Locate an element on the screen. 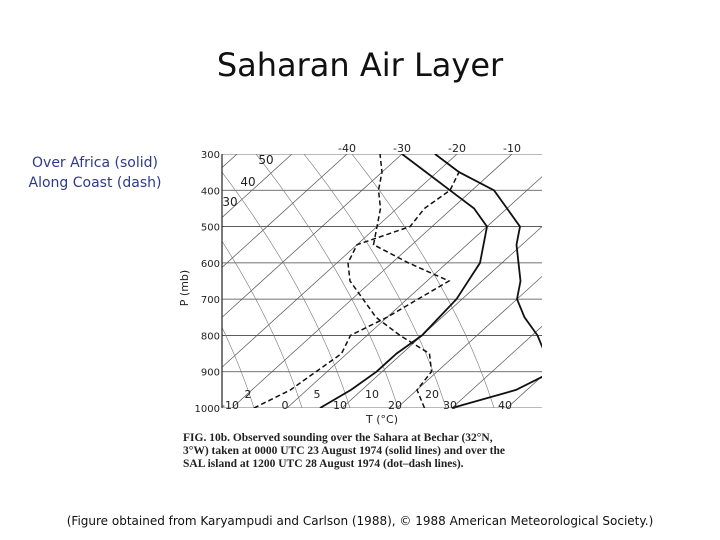 This screenshot has width=720, height=540. top-tick-label: -10 is located at coordinates (512, 148).